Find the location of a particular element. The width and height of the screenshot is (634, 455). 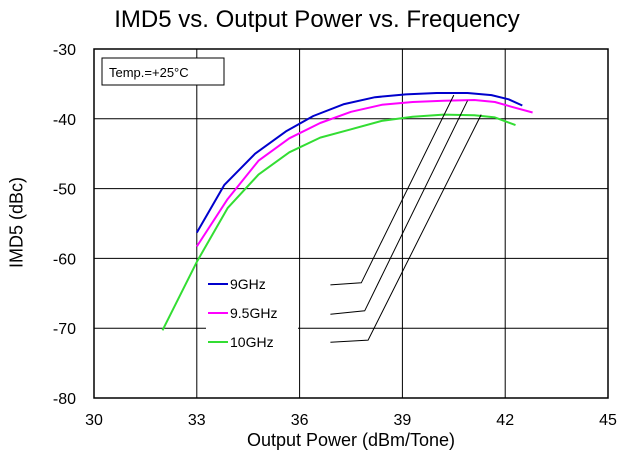

temperature-annotation: Temp.=+25°C is located at coordinates (163, 71).